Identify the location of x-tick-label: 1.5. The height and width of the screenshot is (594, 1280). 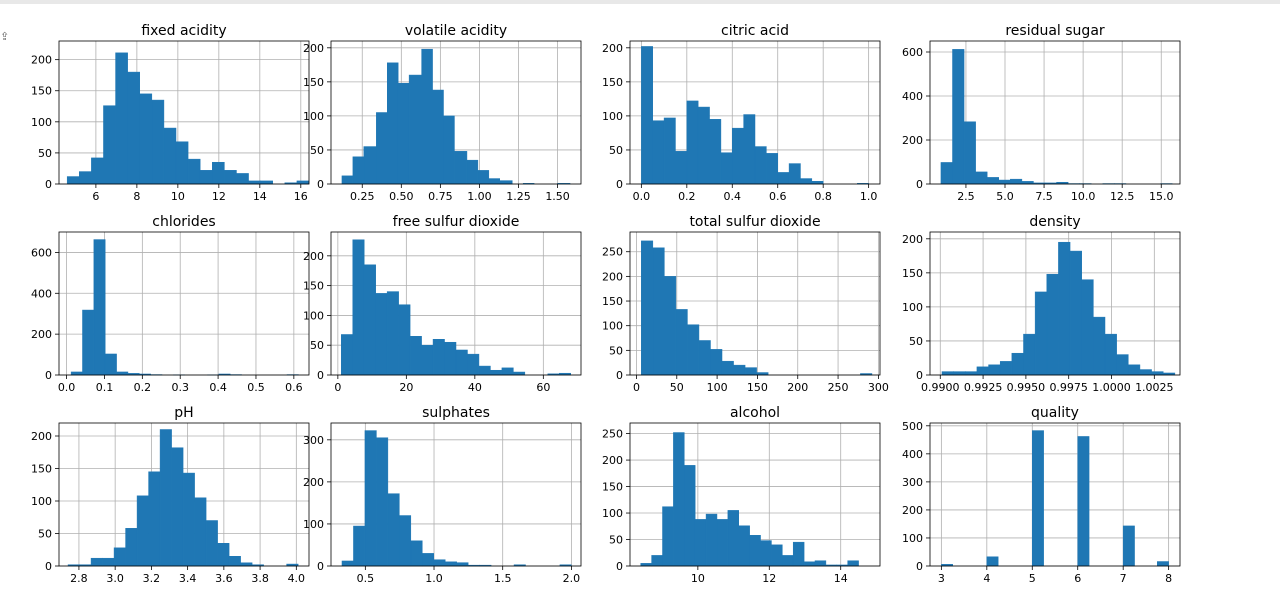
(503, 578).